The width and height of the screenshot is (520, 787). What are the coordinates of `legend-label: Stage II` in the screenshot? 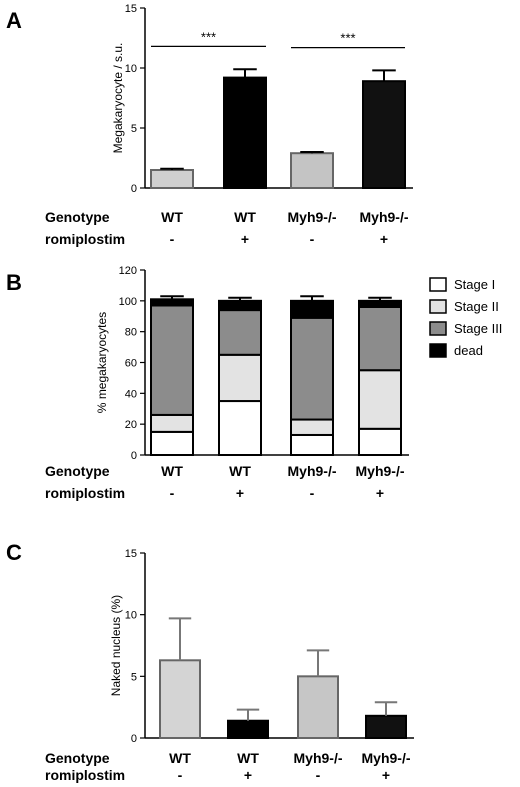 It's located at (476, 306).